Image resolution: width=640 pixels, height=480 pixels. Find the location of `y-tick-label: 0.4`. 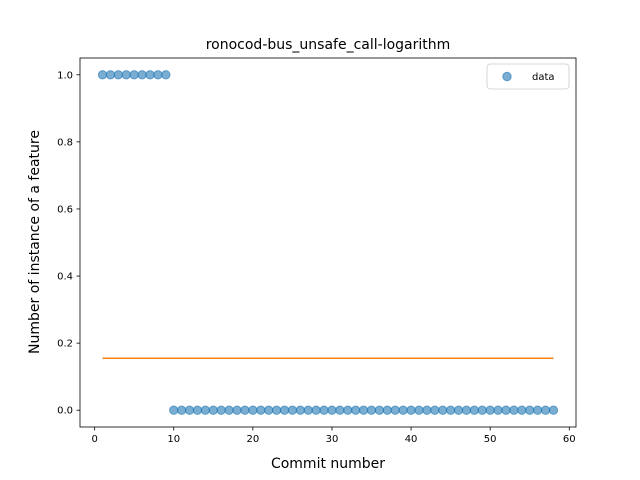

y-tick-label: 0.4 is located at coordinates (65, 277).